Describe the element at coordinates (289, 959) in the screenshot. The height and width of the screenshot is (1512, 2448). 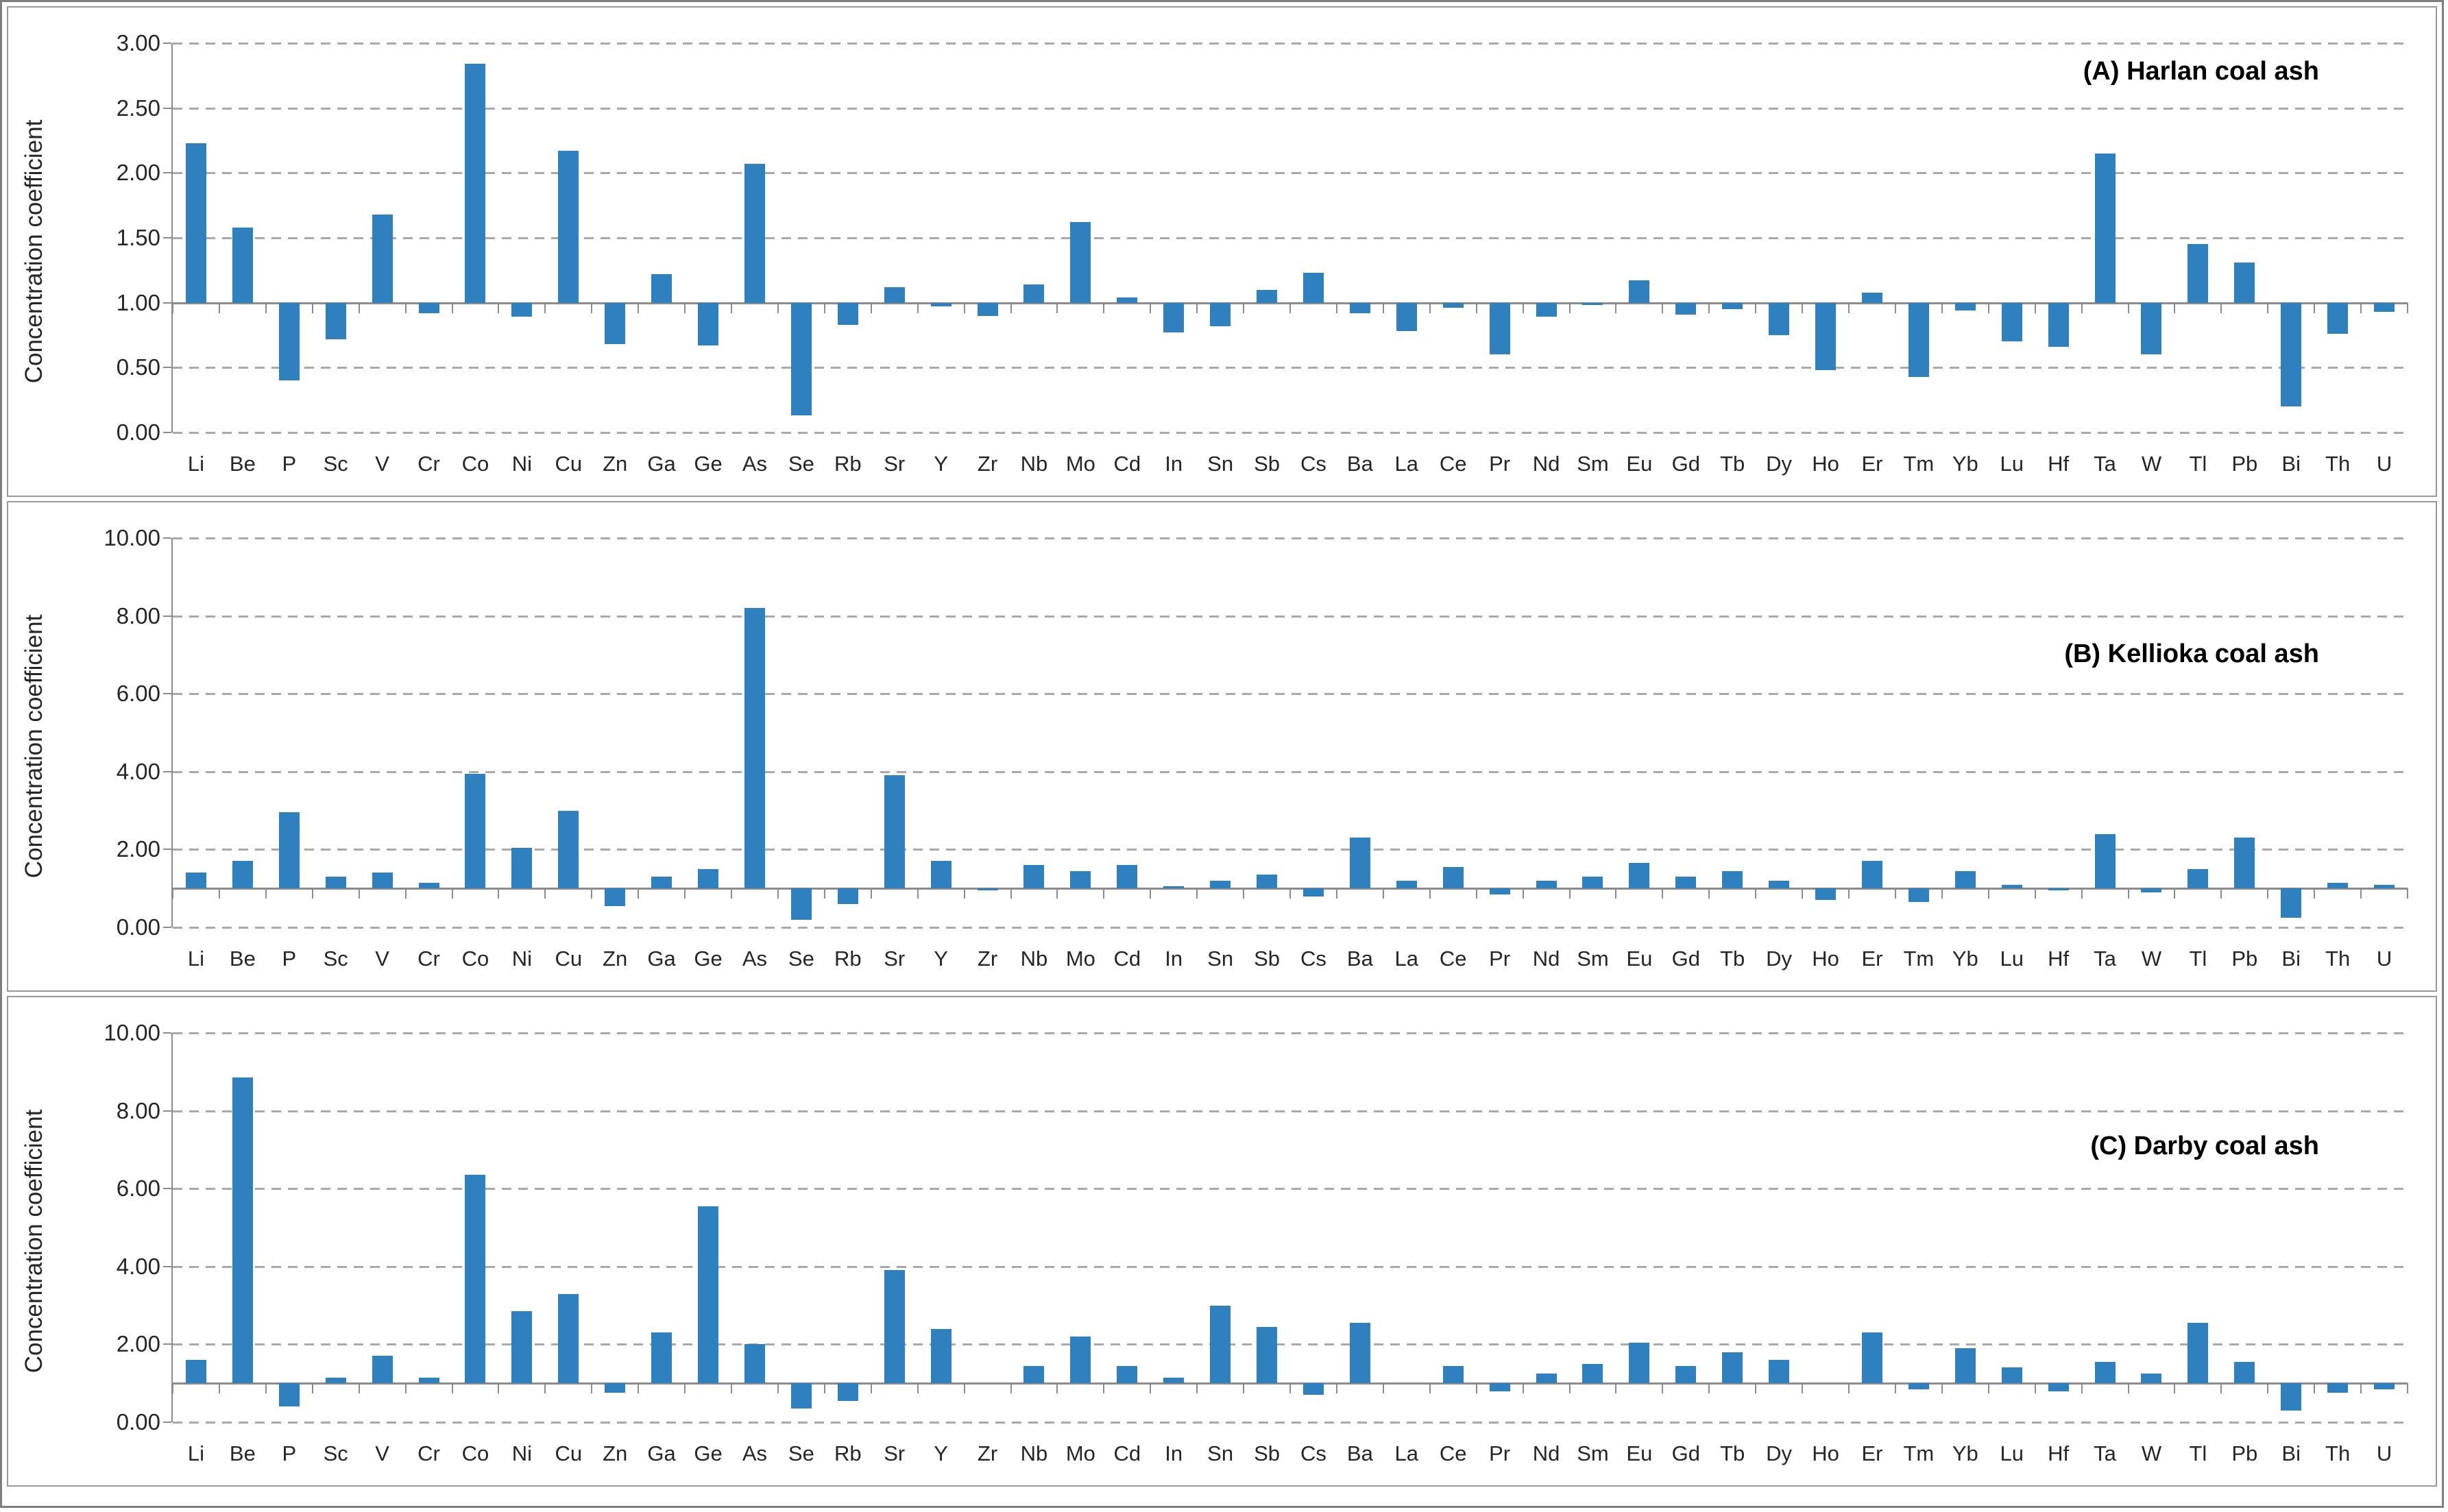
I see `x-category-label: P` at that location.